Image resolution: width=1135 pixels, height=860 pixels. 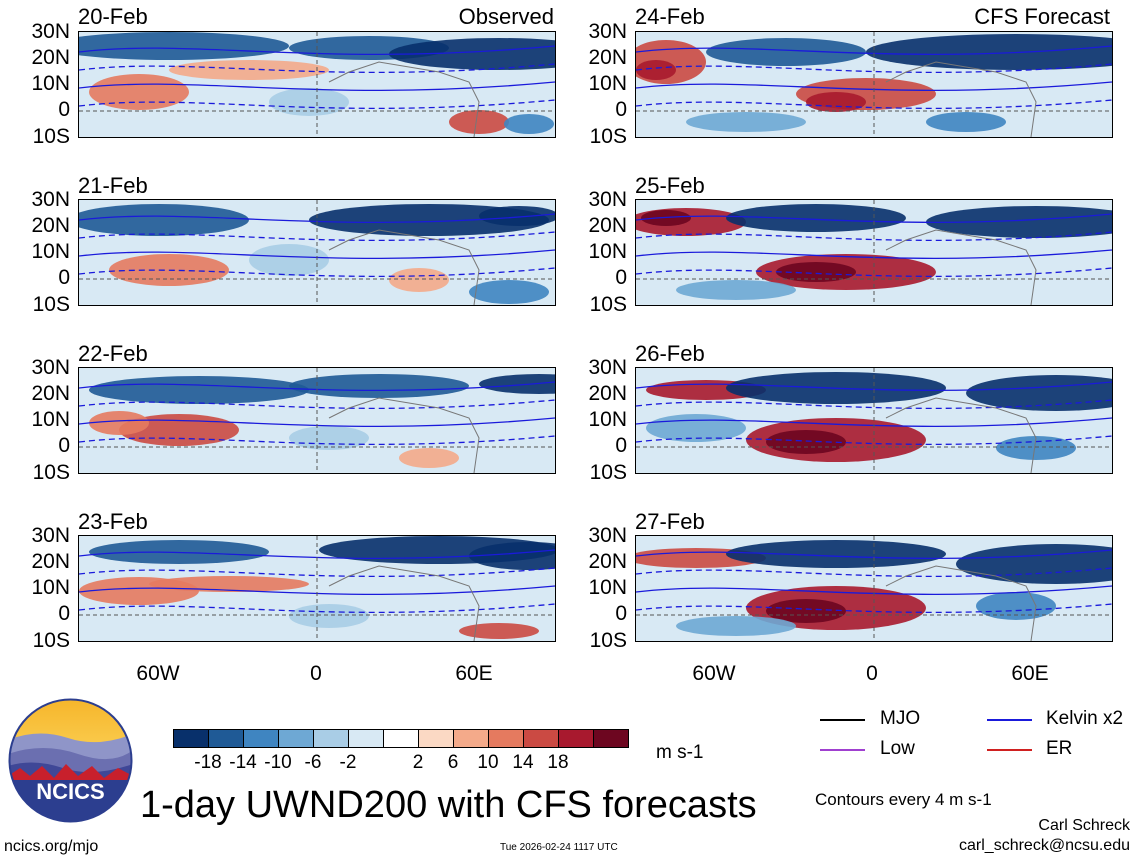 I want to click on legend-line-mjo, so click(x=842, y=720).